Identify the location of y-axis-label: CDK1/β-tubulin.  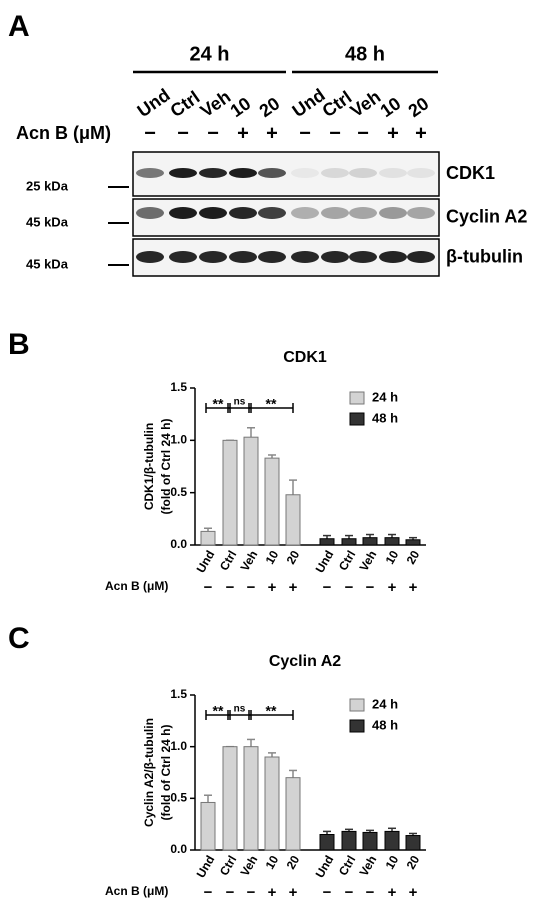
(149, 466).